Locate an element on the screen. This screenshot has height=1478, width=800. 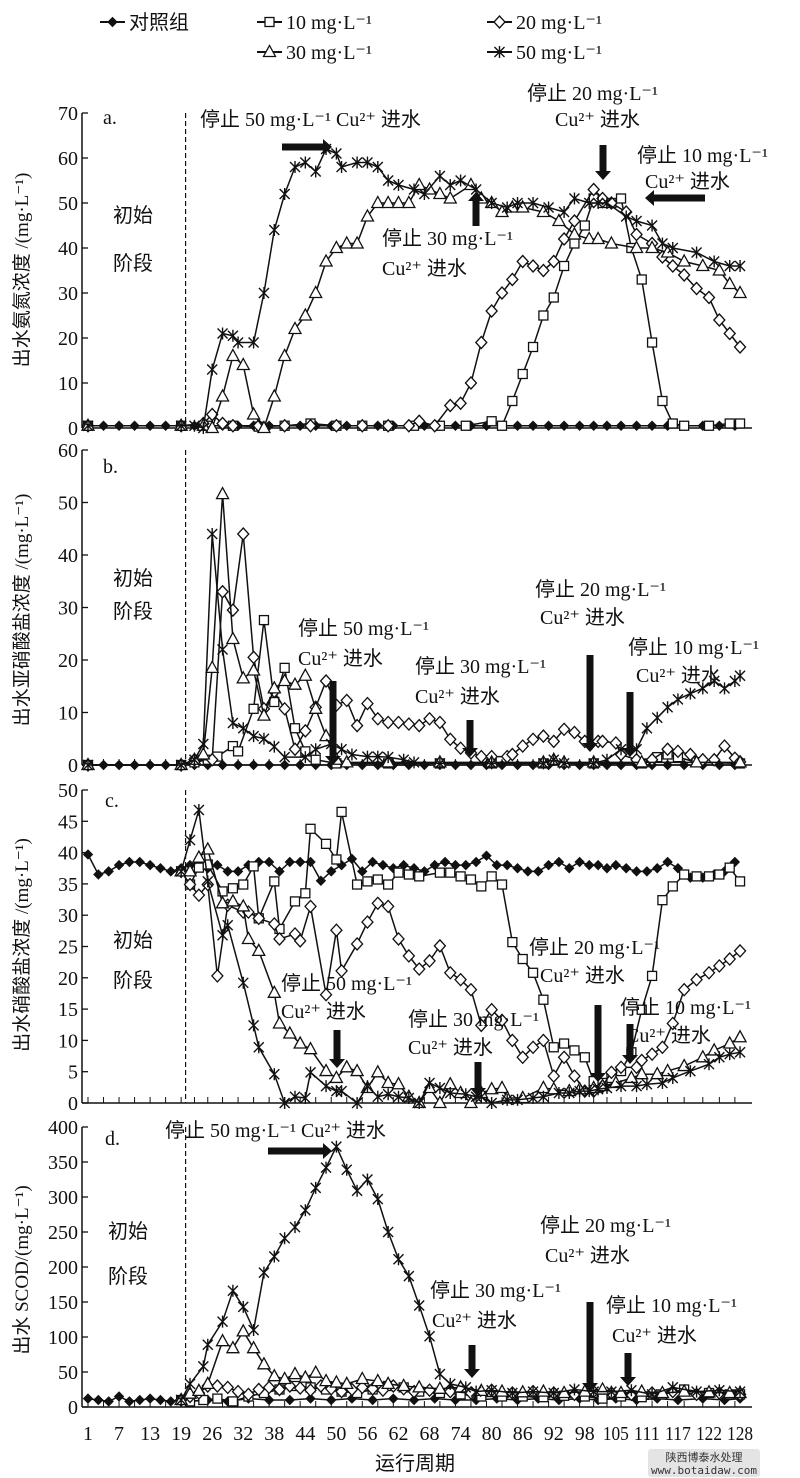
phase-label: 阶段 is located at coordinates (133, 980).